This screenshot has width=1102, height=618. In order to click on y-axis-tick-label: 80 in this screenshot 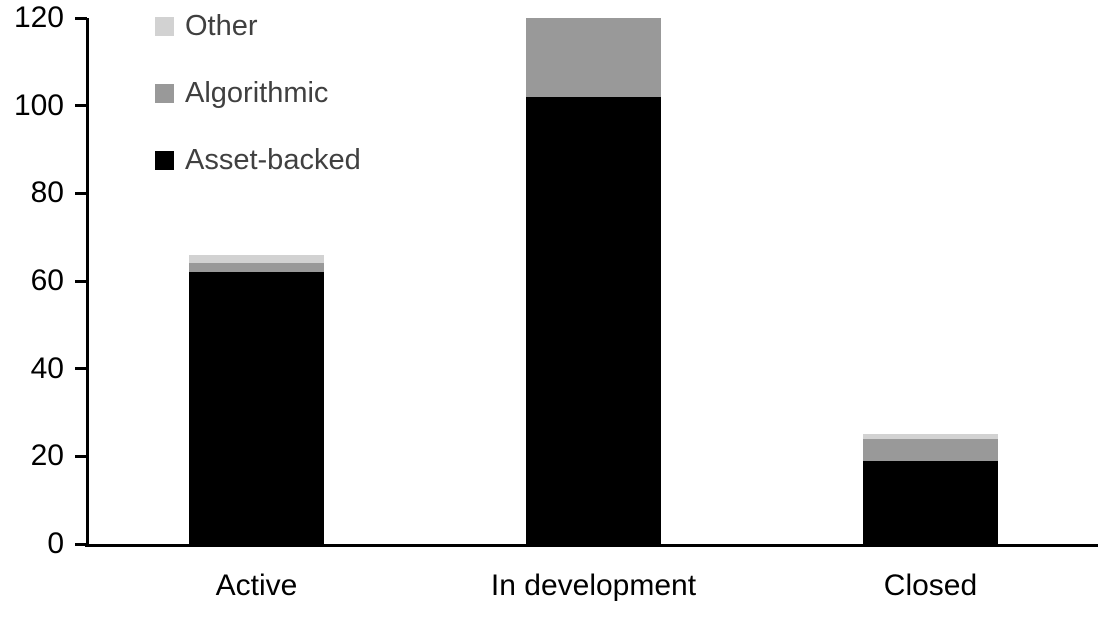, I will do `click(47, 193)`.